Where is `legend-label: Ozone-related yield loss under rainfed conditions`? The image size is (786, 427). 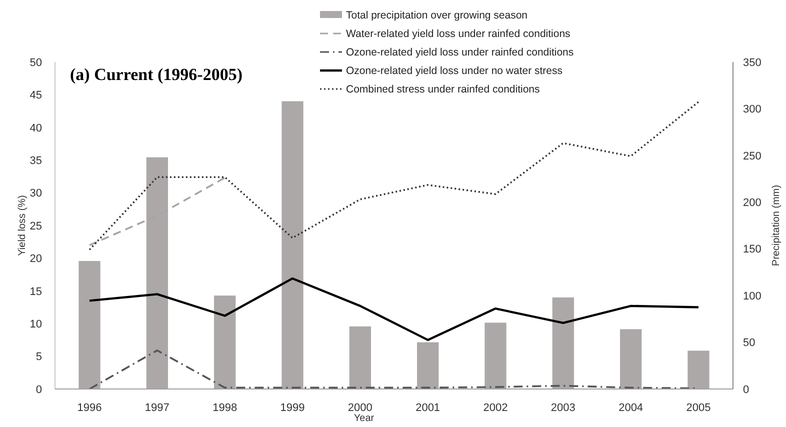
legend-label: Ozone-related yield loss under rainfed conditions is located at coordinates (460, 52).